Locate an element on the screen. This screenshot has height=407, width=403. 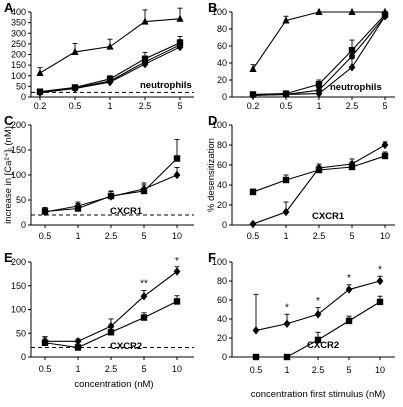
panel-label: A is located at coordinates (9, 7).